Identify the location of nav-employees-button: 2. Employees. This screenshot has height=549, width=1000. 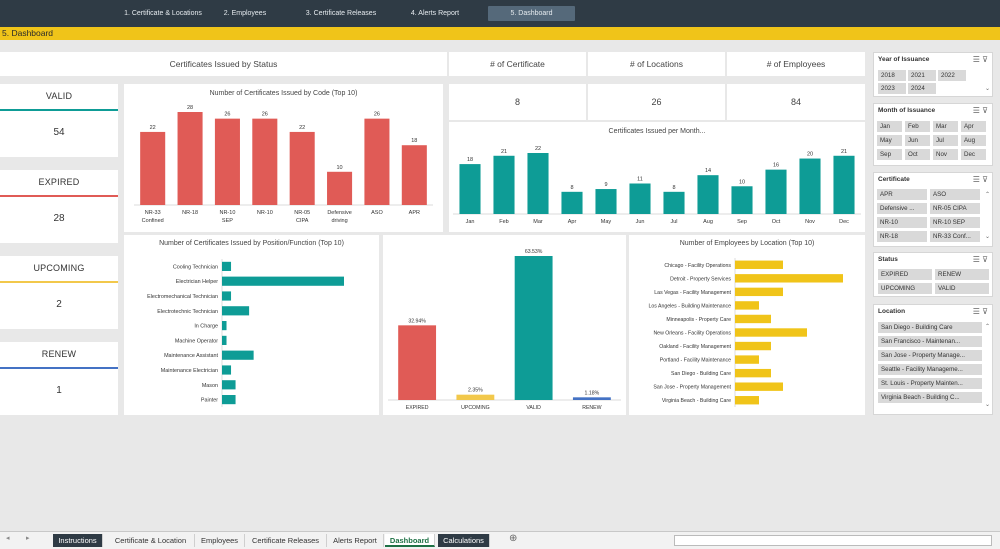
(245, 13).